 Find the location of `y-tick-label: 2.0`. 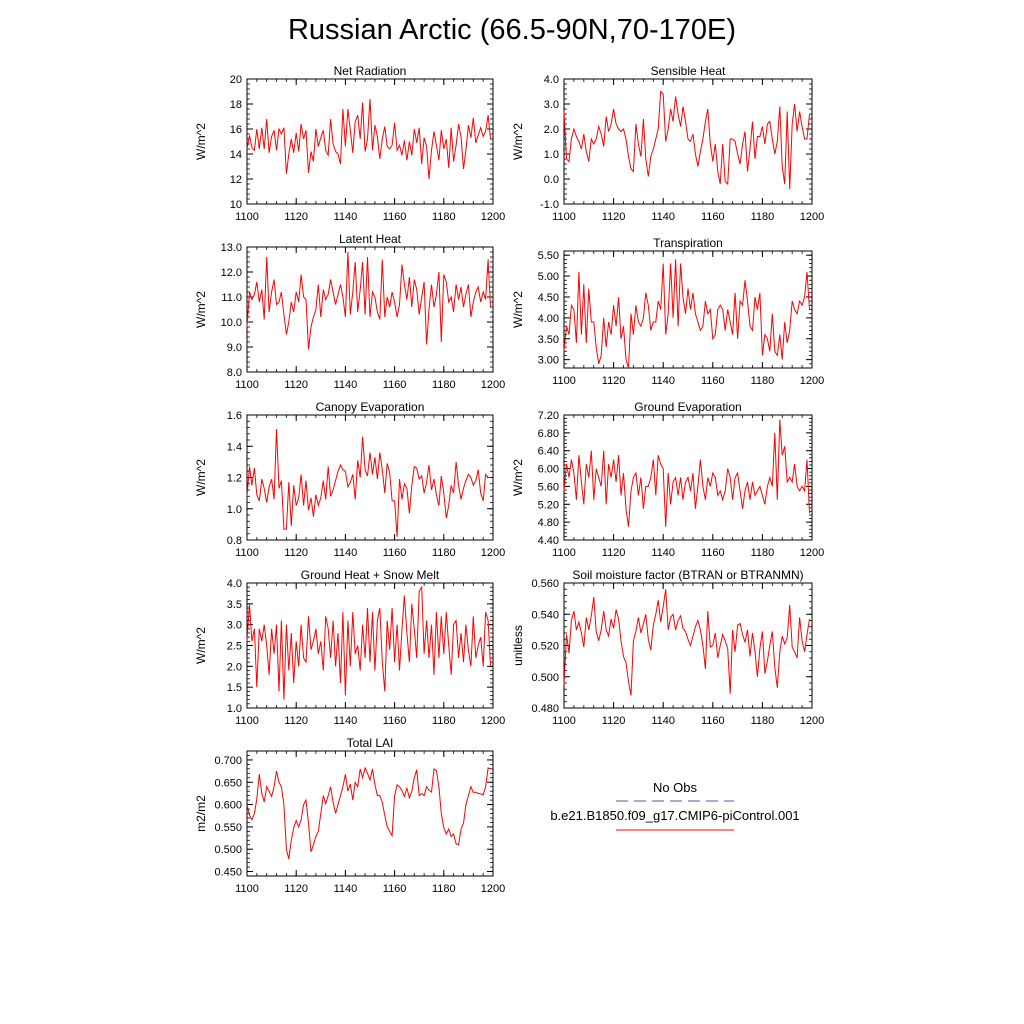

y-tick-label: 2.0 is located at coordinates (234, 667).